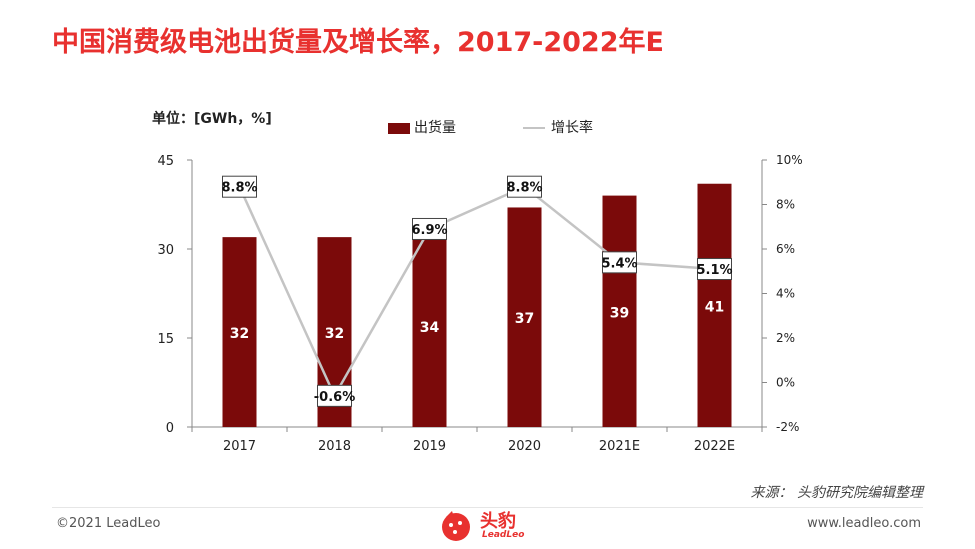 The image size is (975, 549). I want to click on y-left-tick-label: 15, so click(165, 339).